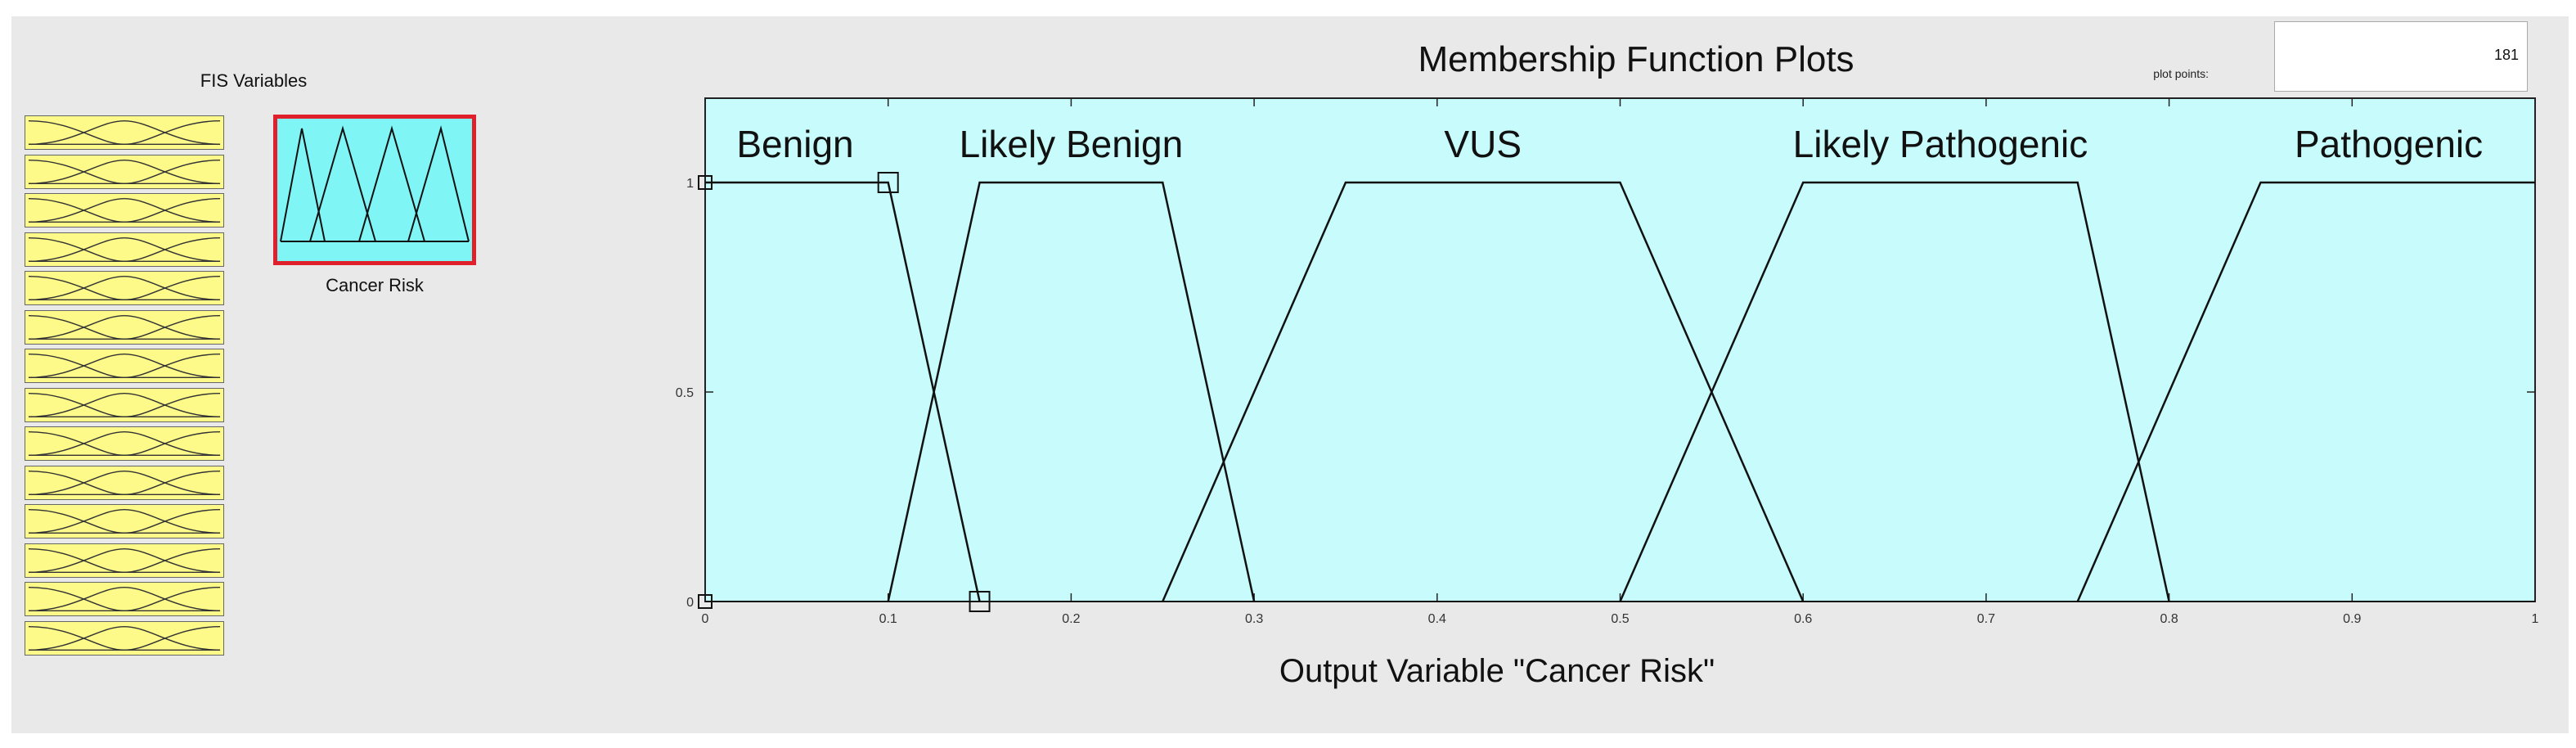  What do you see at coordinates (690, 603) in the screenshot?
I see `y-tick-label: 0` at bounding box center [690, 603].